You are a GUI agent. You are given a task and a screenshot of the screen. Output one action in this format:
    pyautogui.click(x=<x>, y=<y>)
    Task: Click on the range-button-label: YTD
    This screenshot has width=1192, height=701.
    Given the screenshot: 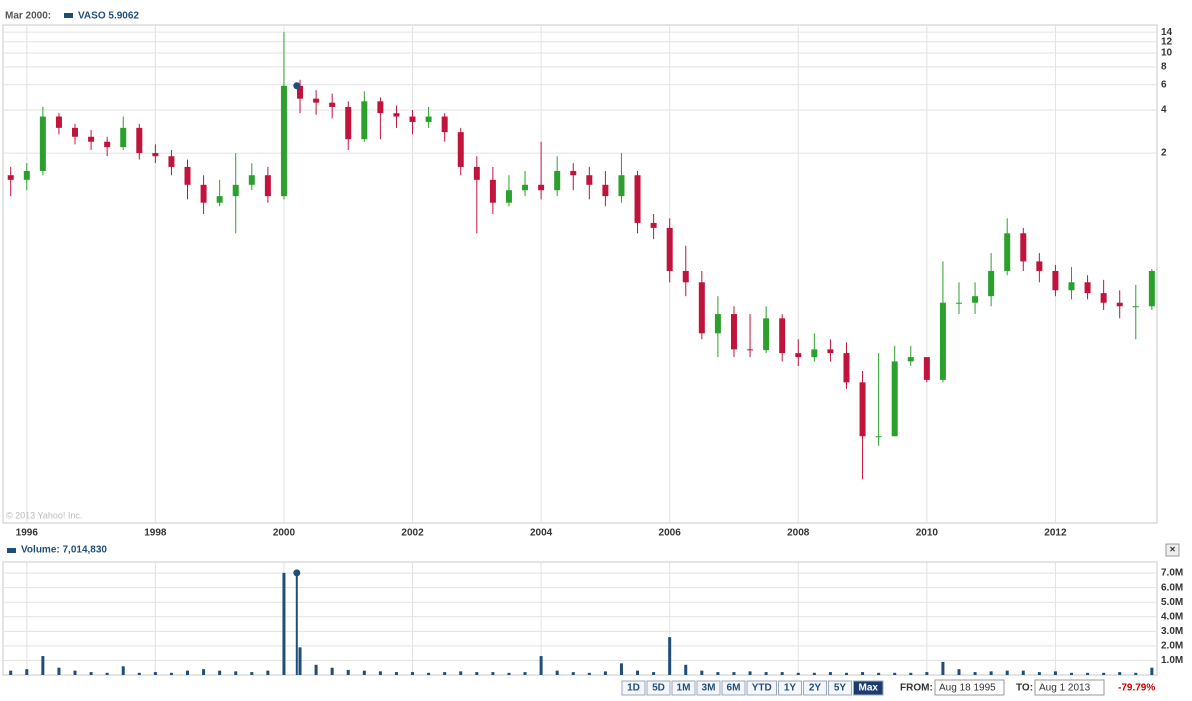 What is the action you would take?
    pyautogui.click(x=762, y=688)
    